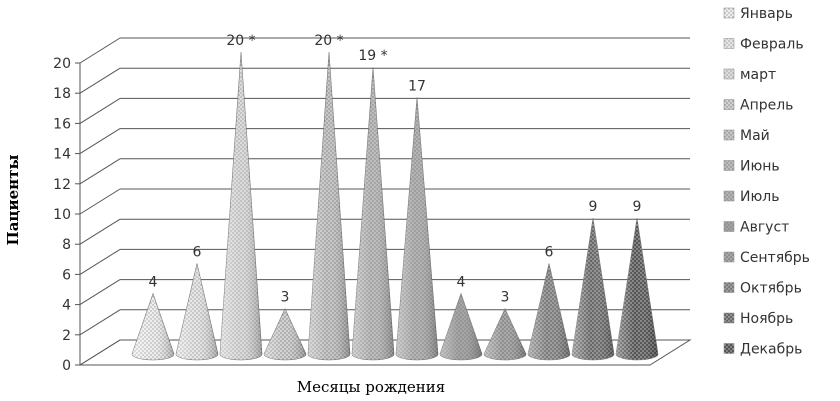 Image resolution: width=840 pixels, height=401 pixels. Describe the element at coordinates (759, 197) in the screenshot. I see `legend-label: Июль` at that location.